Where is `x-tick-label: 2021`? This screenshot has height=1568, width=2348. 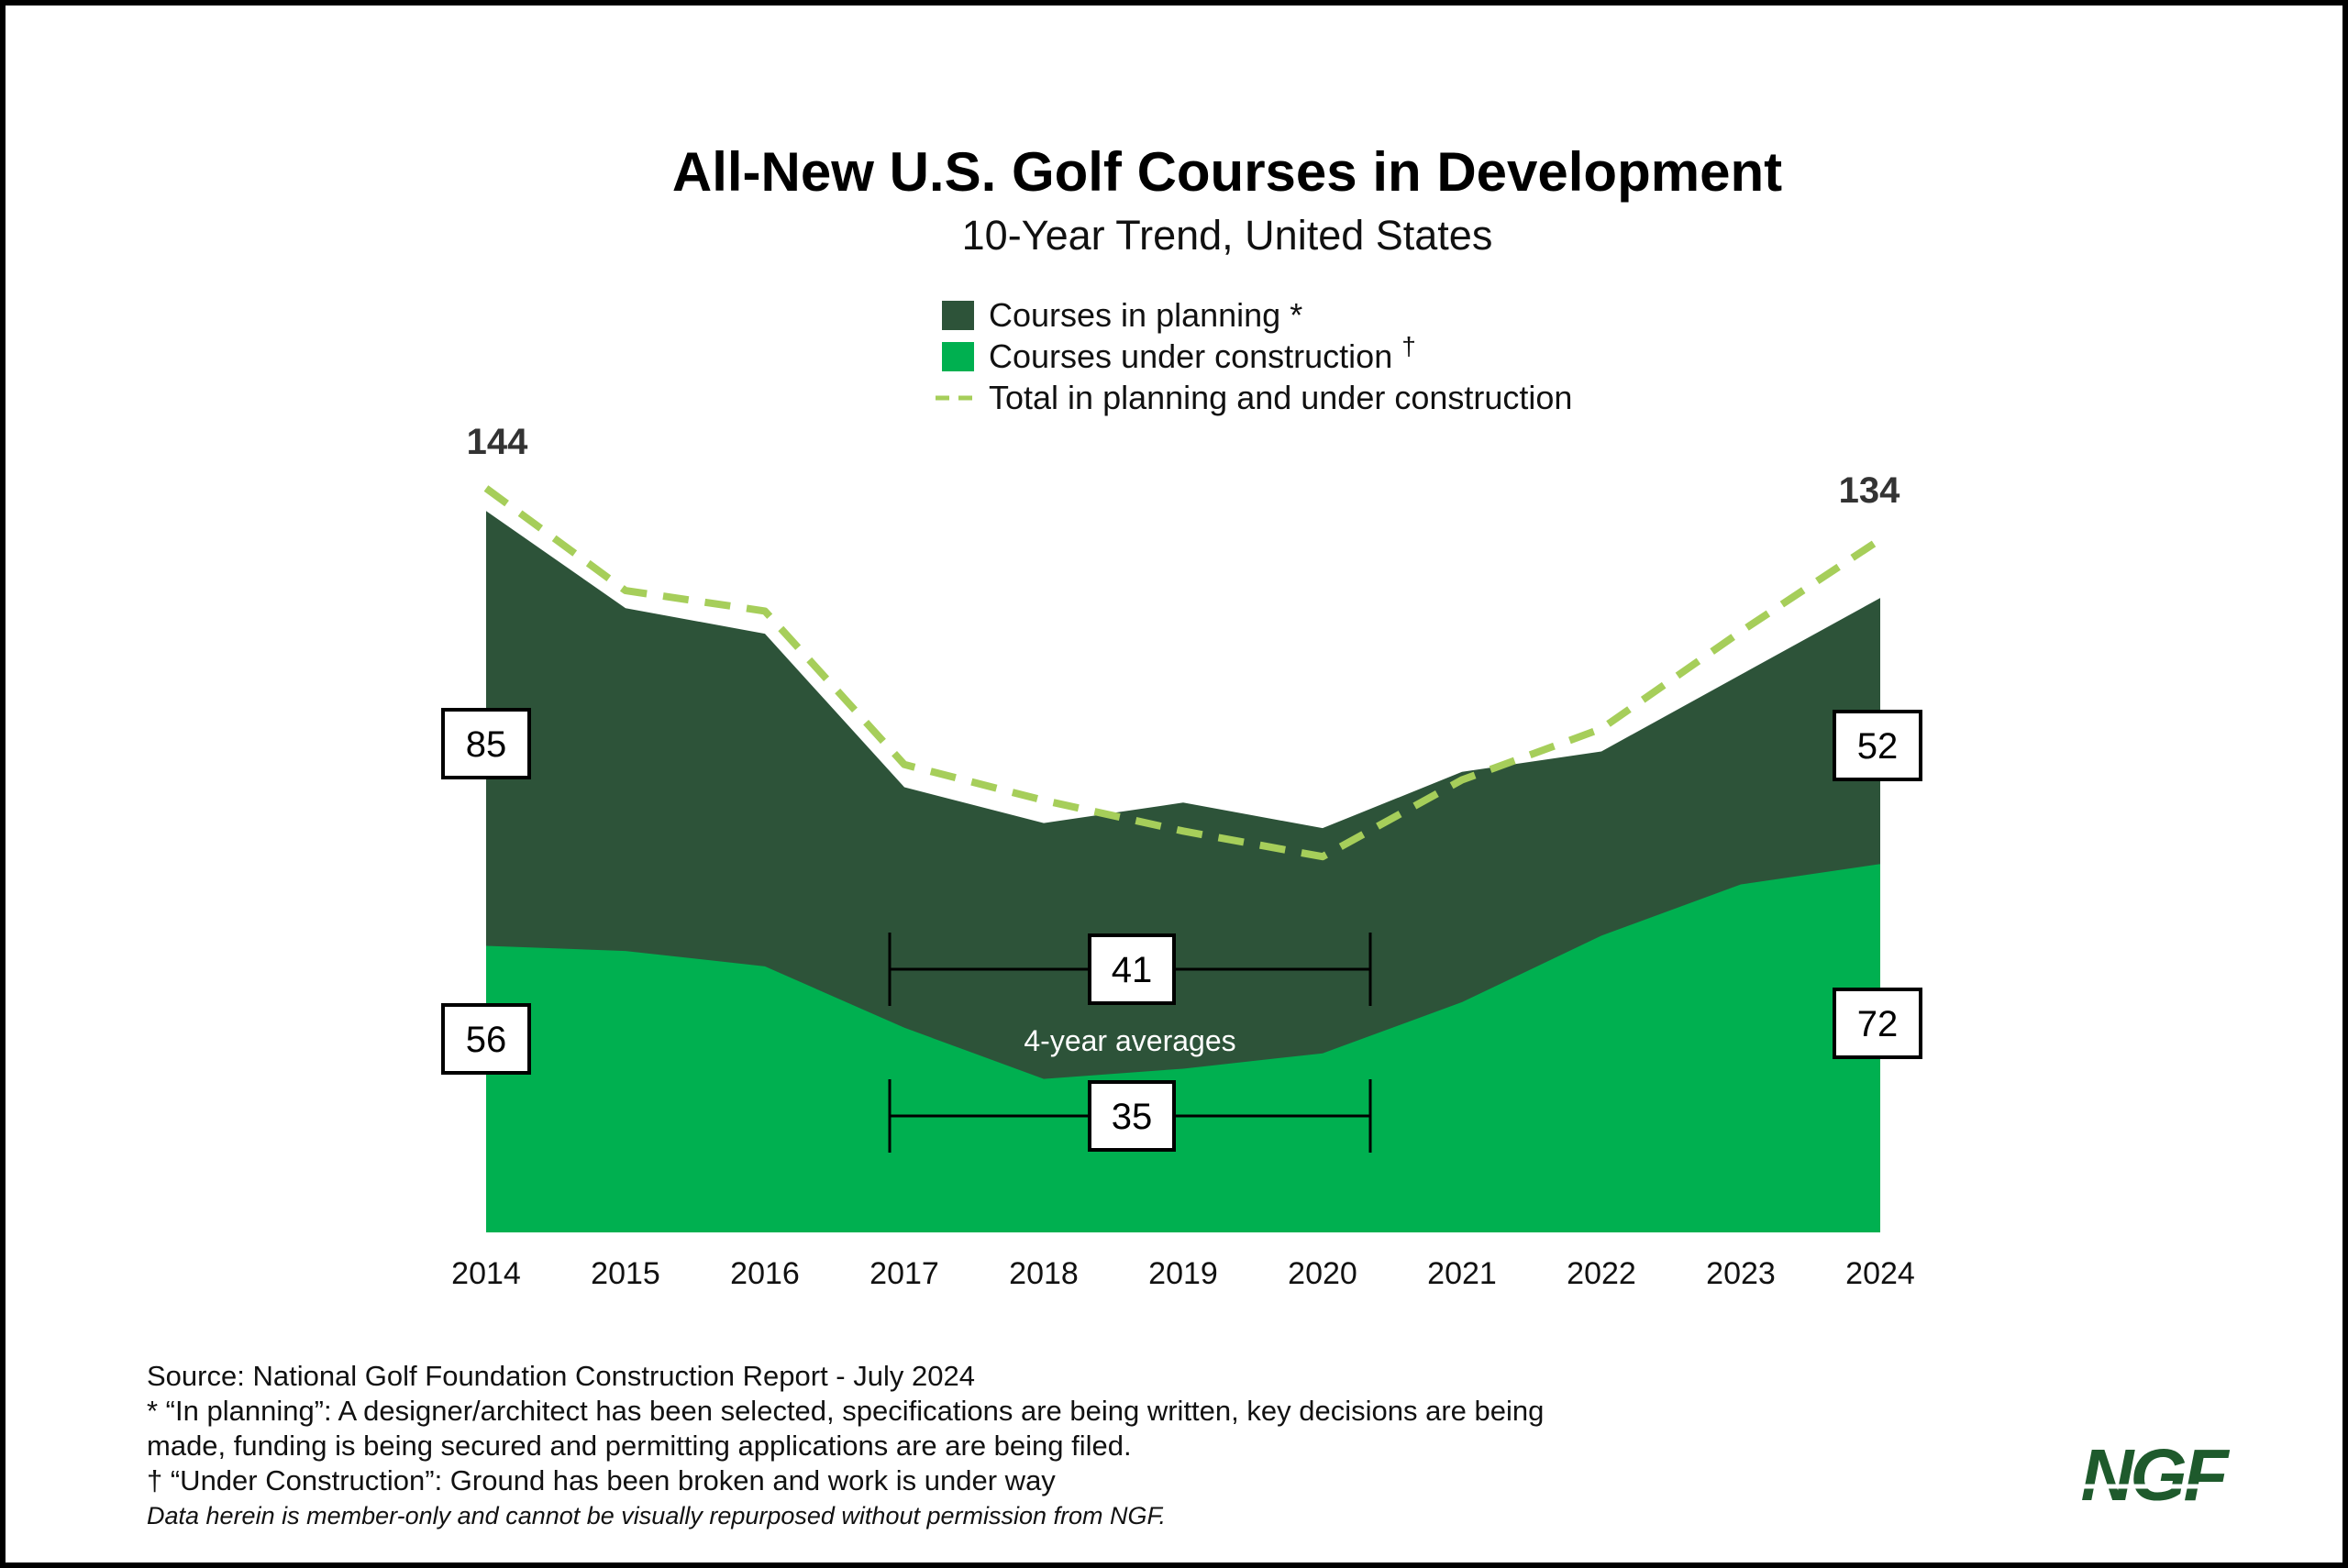
x-tick-label: 2021 is located at coordinates (1462, 1274).